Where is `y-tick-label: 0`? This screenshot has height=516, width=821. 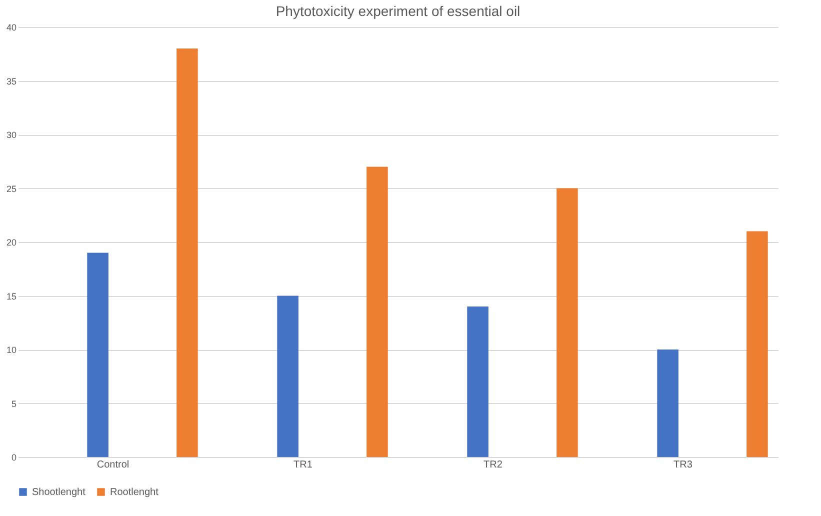 y-tick-label: 0 is located at coordinates (13, 457).